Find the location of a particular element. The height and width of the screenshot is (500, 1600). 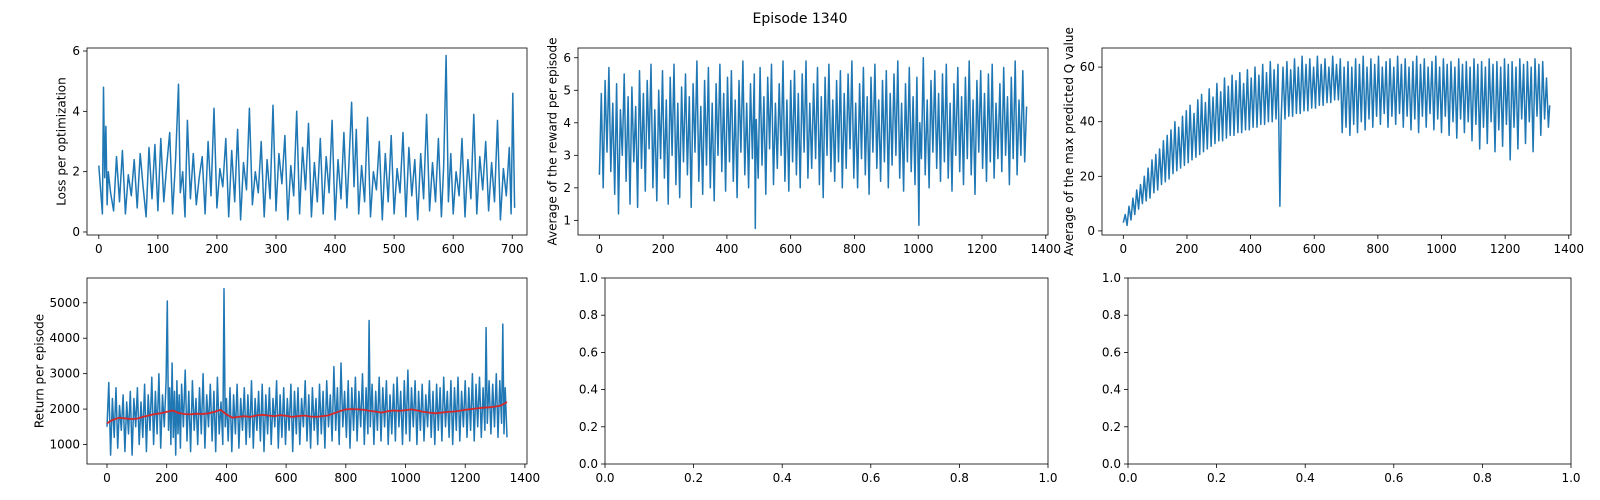

x-tick-label: 300 is located at coordinates (276, 249).